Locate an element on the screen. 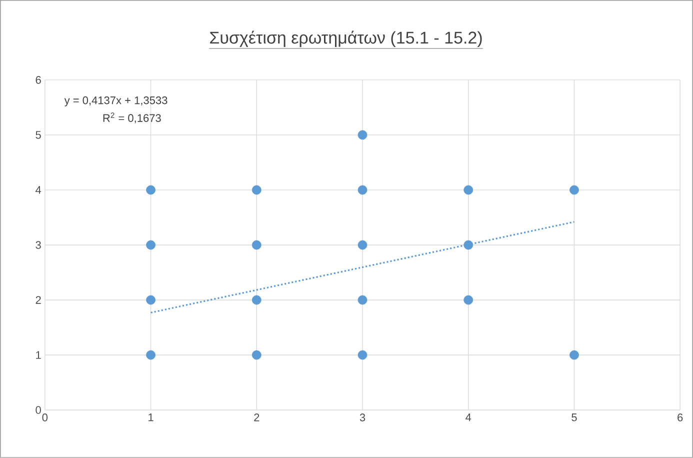  x-tick-label: 3 is located at coordinates (363, 418).